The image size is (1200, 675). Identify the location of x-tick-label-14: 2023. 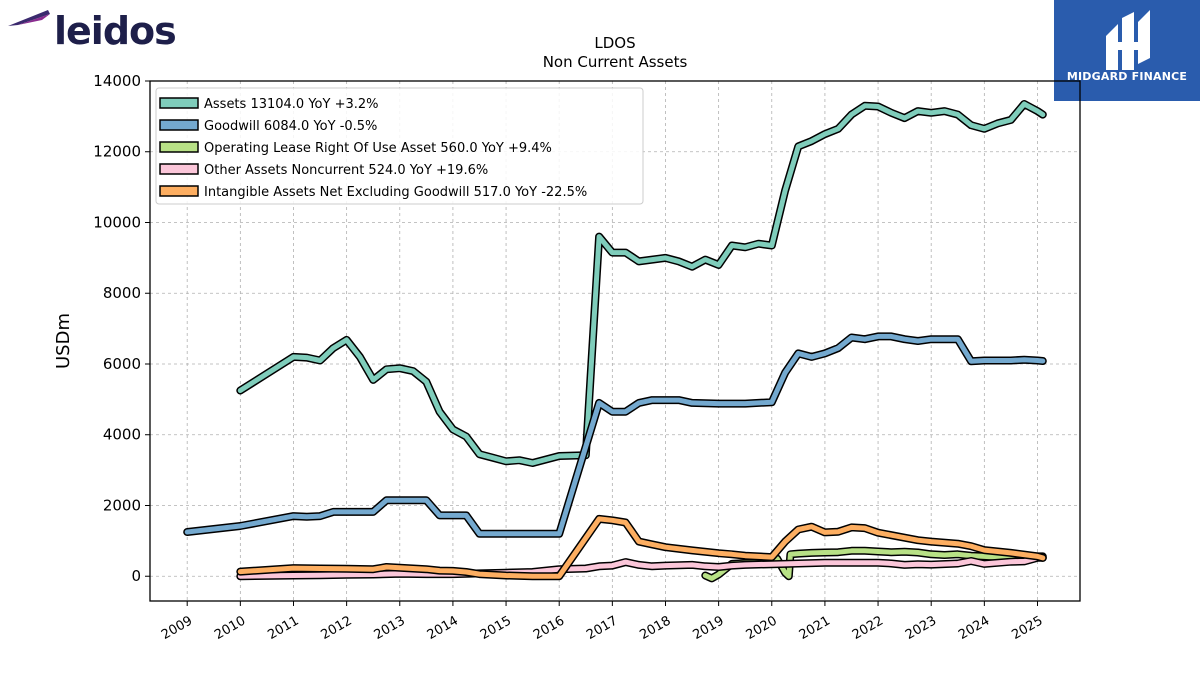
(921, 628).